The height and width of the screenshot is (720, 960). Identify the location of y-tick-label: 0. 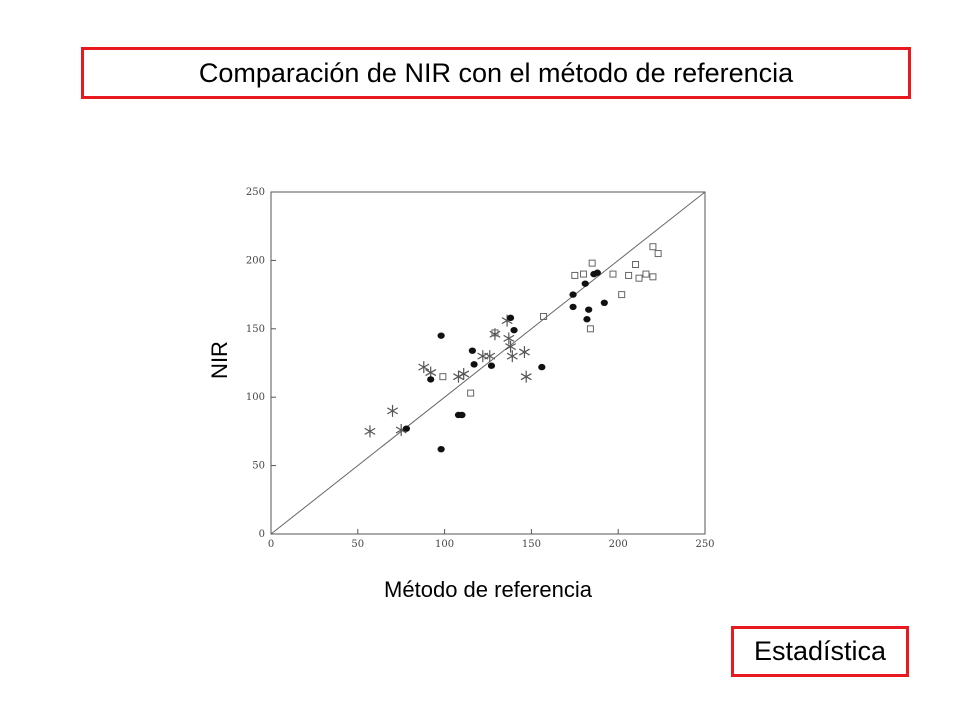
(262, 534).